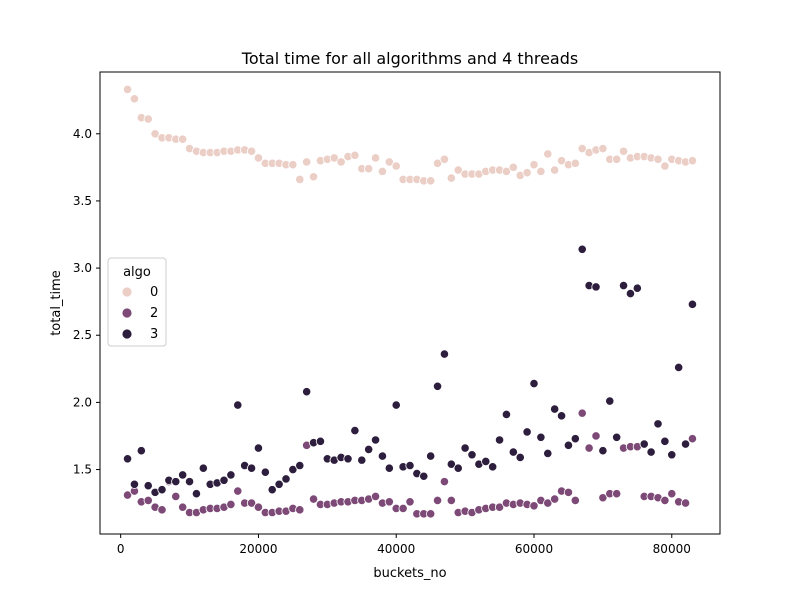  I want to click on legend-label-2: 2, so click(154, 313).